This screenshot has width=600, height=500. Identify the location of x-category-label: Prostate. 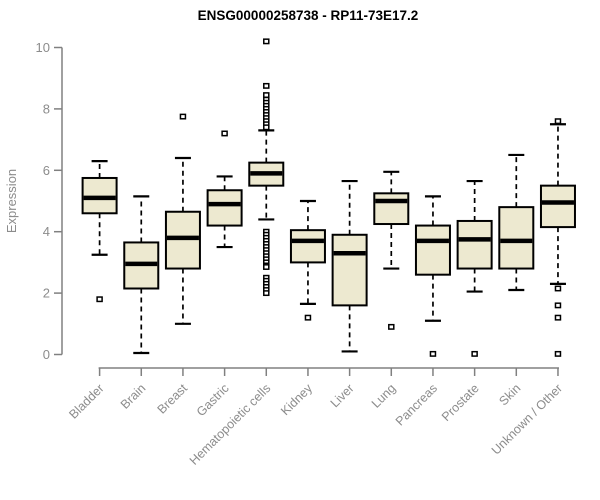
(460, 402).